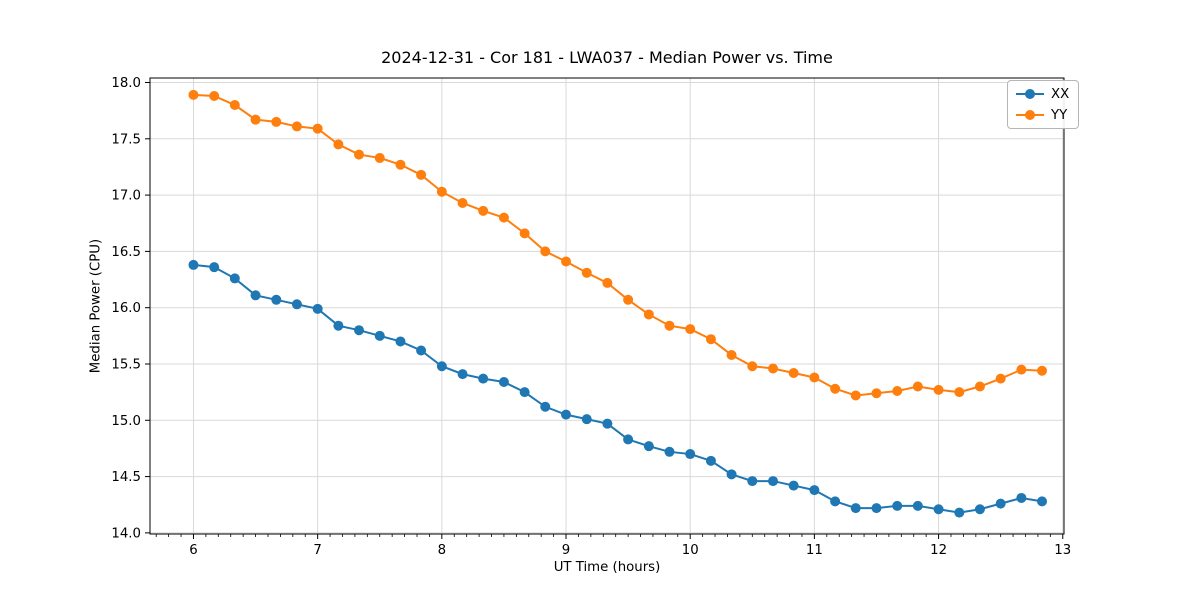  Describe the element at coordinates (690, 550) in the screenshot. I see `x-tick-label: 10` at that location.